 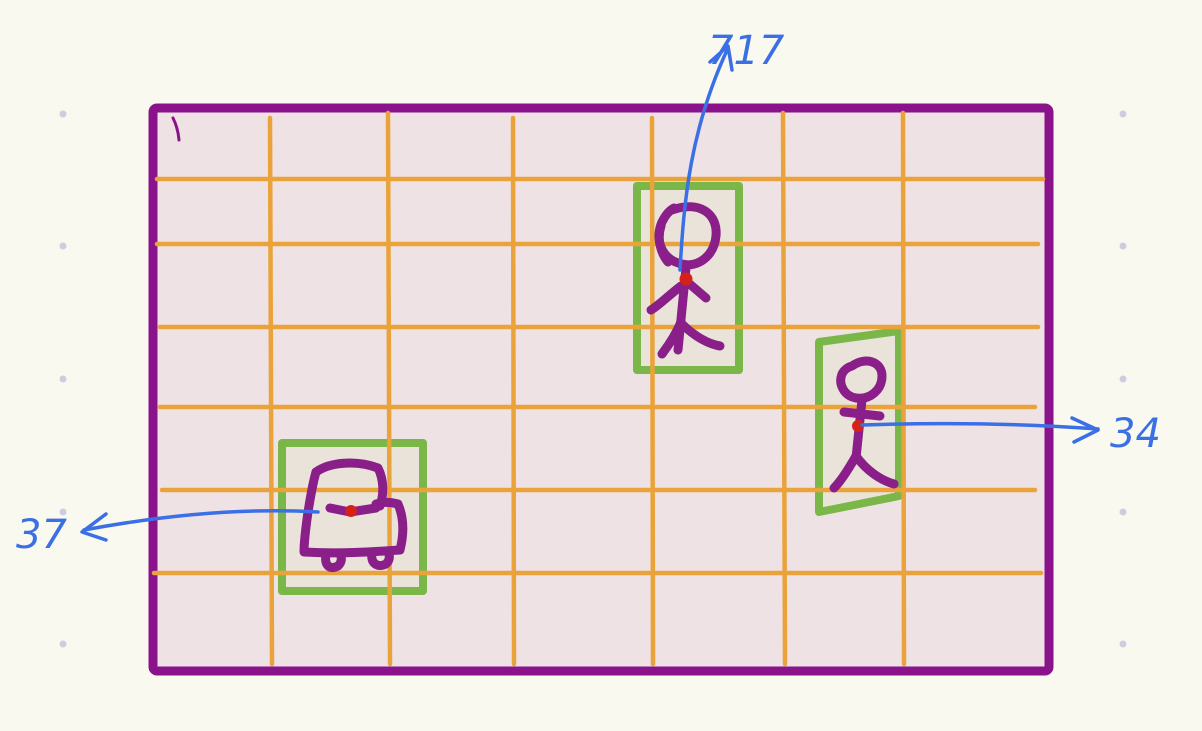 What do you see at coordinates (704, 159) in the screenshot?
I see `arrow-top-person` at bounding box center [704, 159].